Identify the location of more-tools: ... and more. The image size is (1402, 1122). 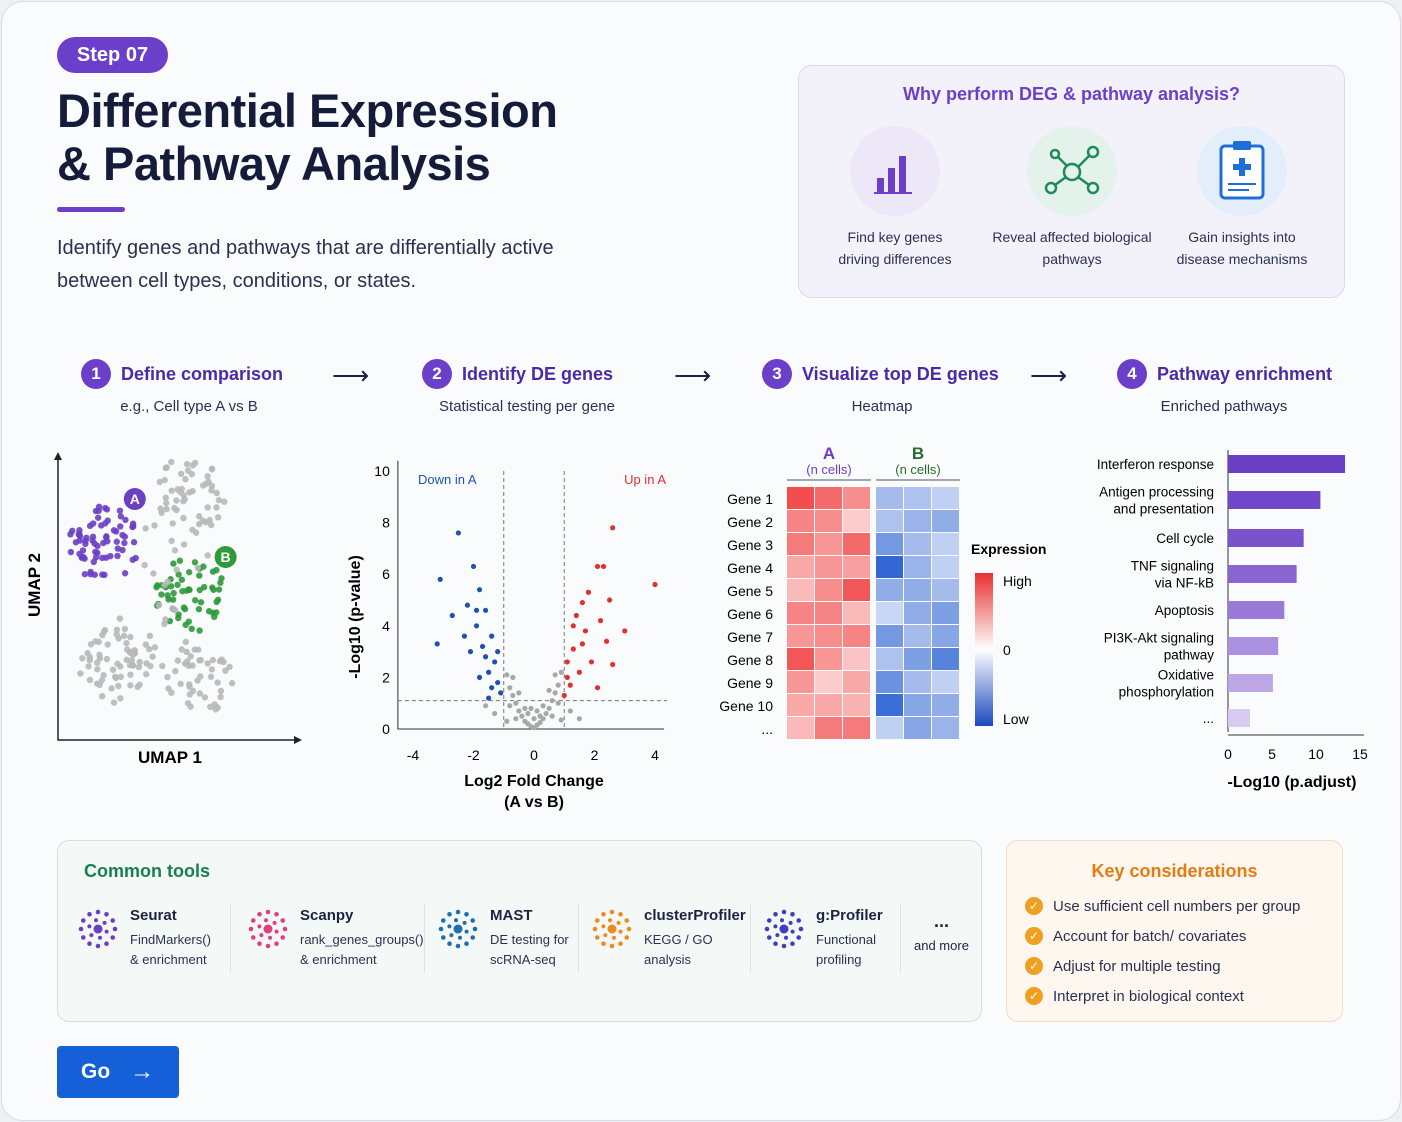
(941, 932).